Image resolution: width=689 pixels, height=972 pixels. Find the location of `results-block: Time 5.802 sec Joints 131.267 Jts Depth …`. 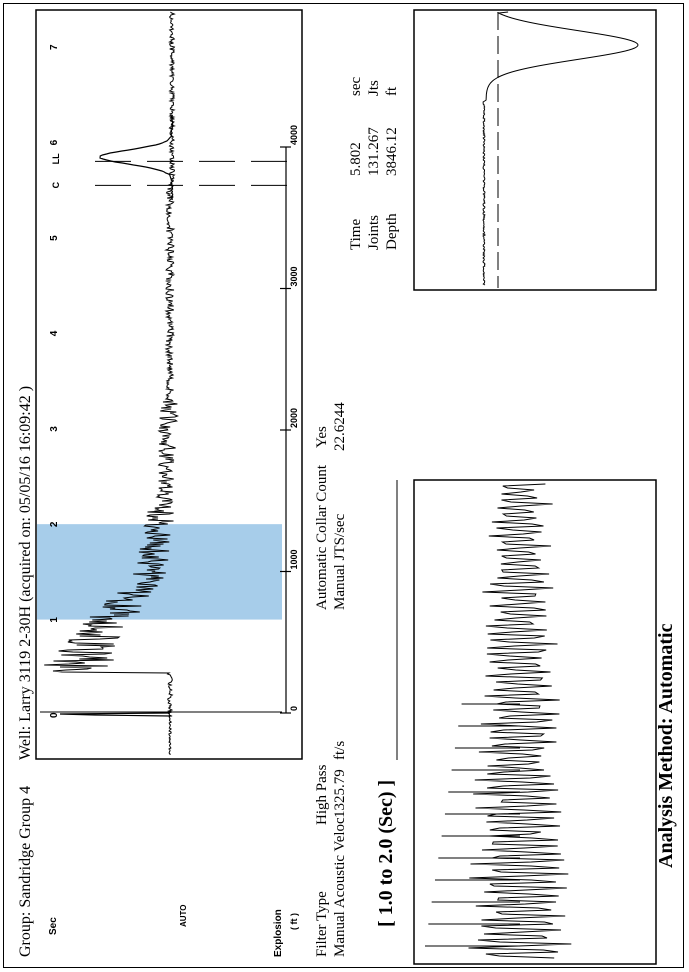

results-block: Time 5.802 sec Joints 131.267 Jts Depth … is located at coordinates (374, 163).